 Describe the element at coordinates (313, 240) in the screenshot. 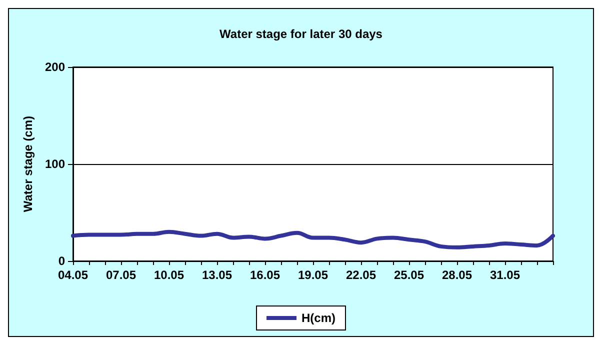

I see `line-series` at that location.